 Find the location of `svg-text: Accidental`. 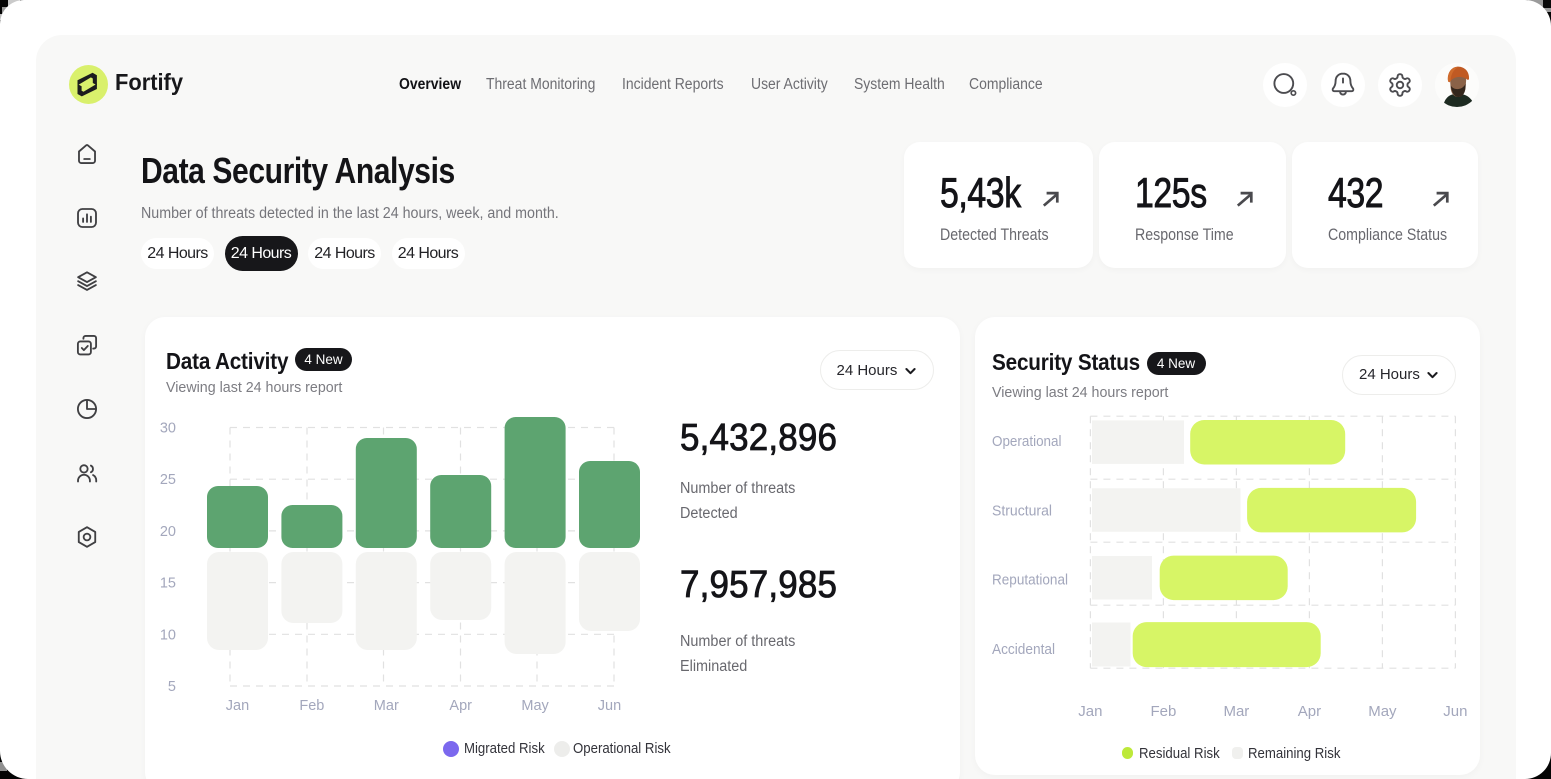

svg-text: Accidental is located at coordinates (1023, 649).